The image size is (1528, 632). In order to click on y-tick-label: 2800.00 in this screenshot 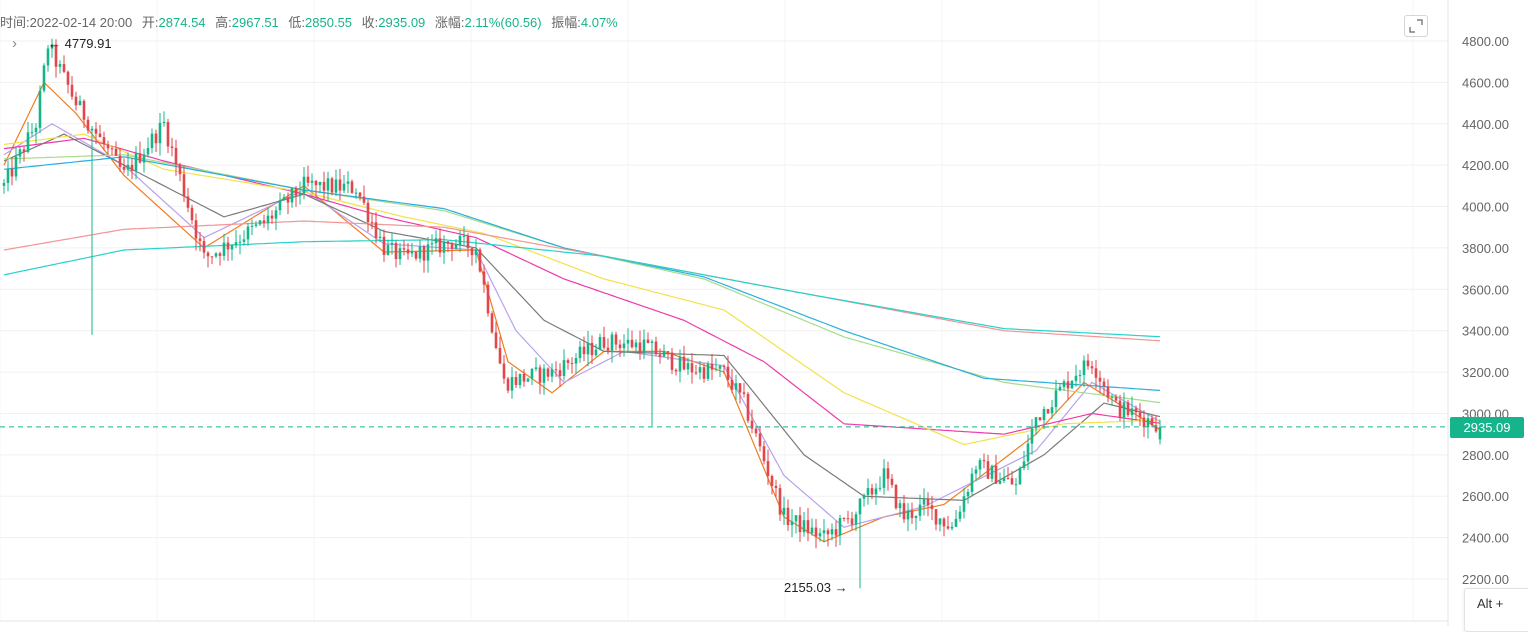, I will do `click(1485, 455)`.